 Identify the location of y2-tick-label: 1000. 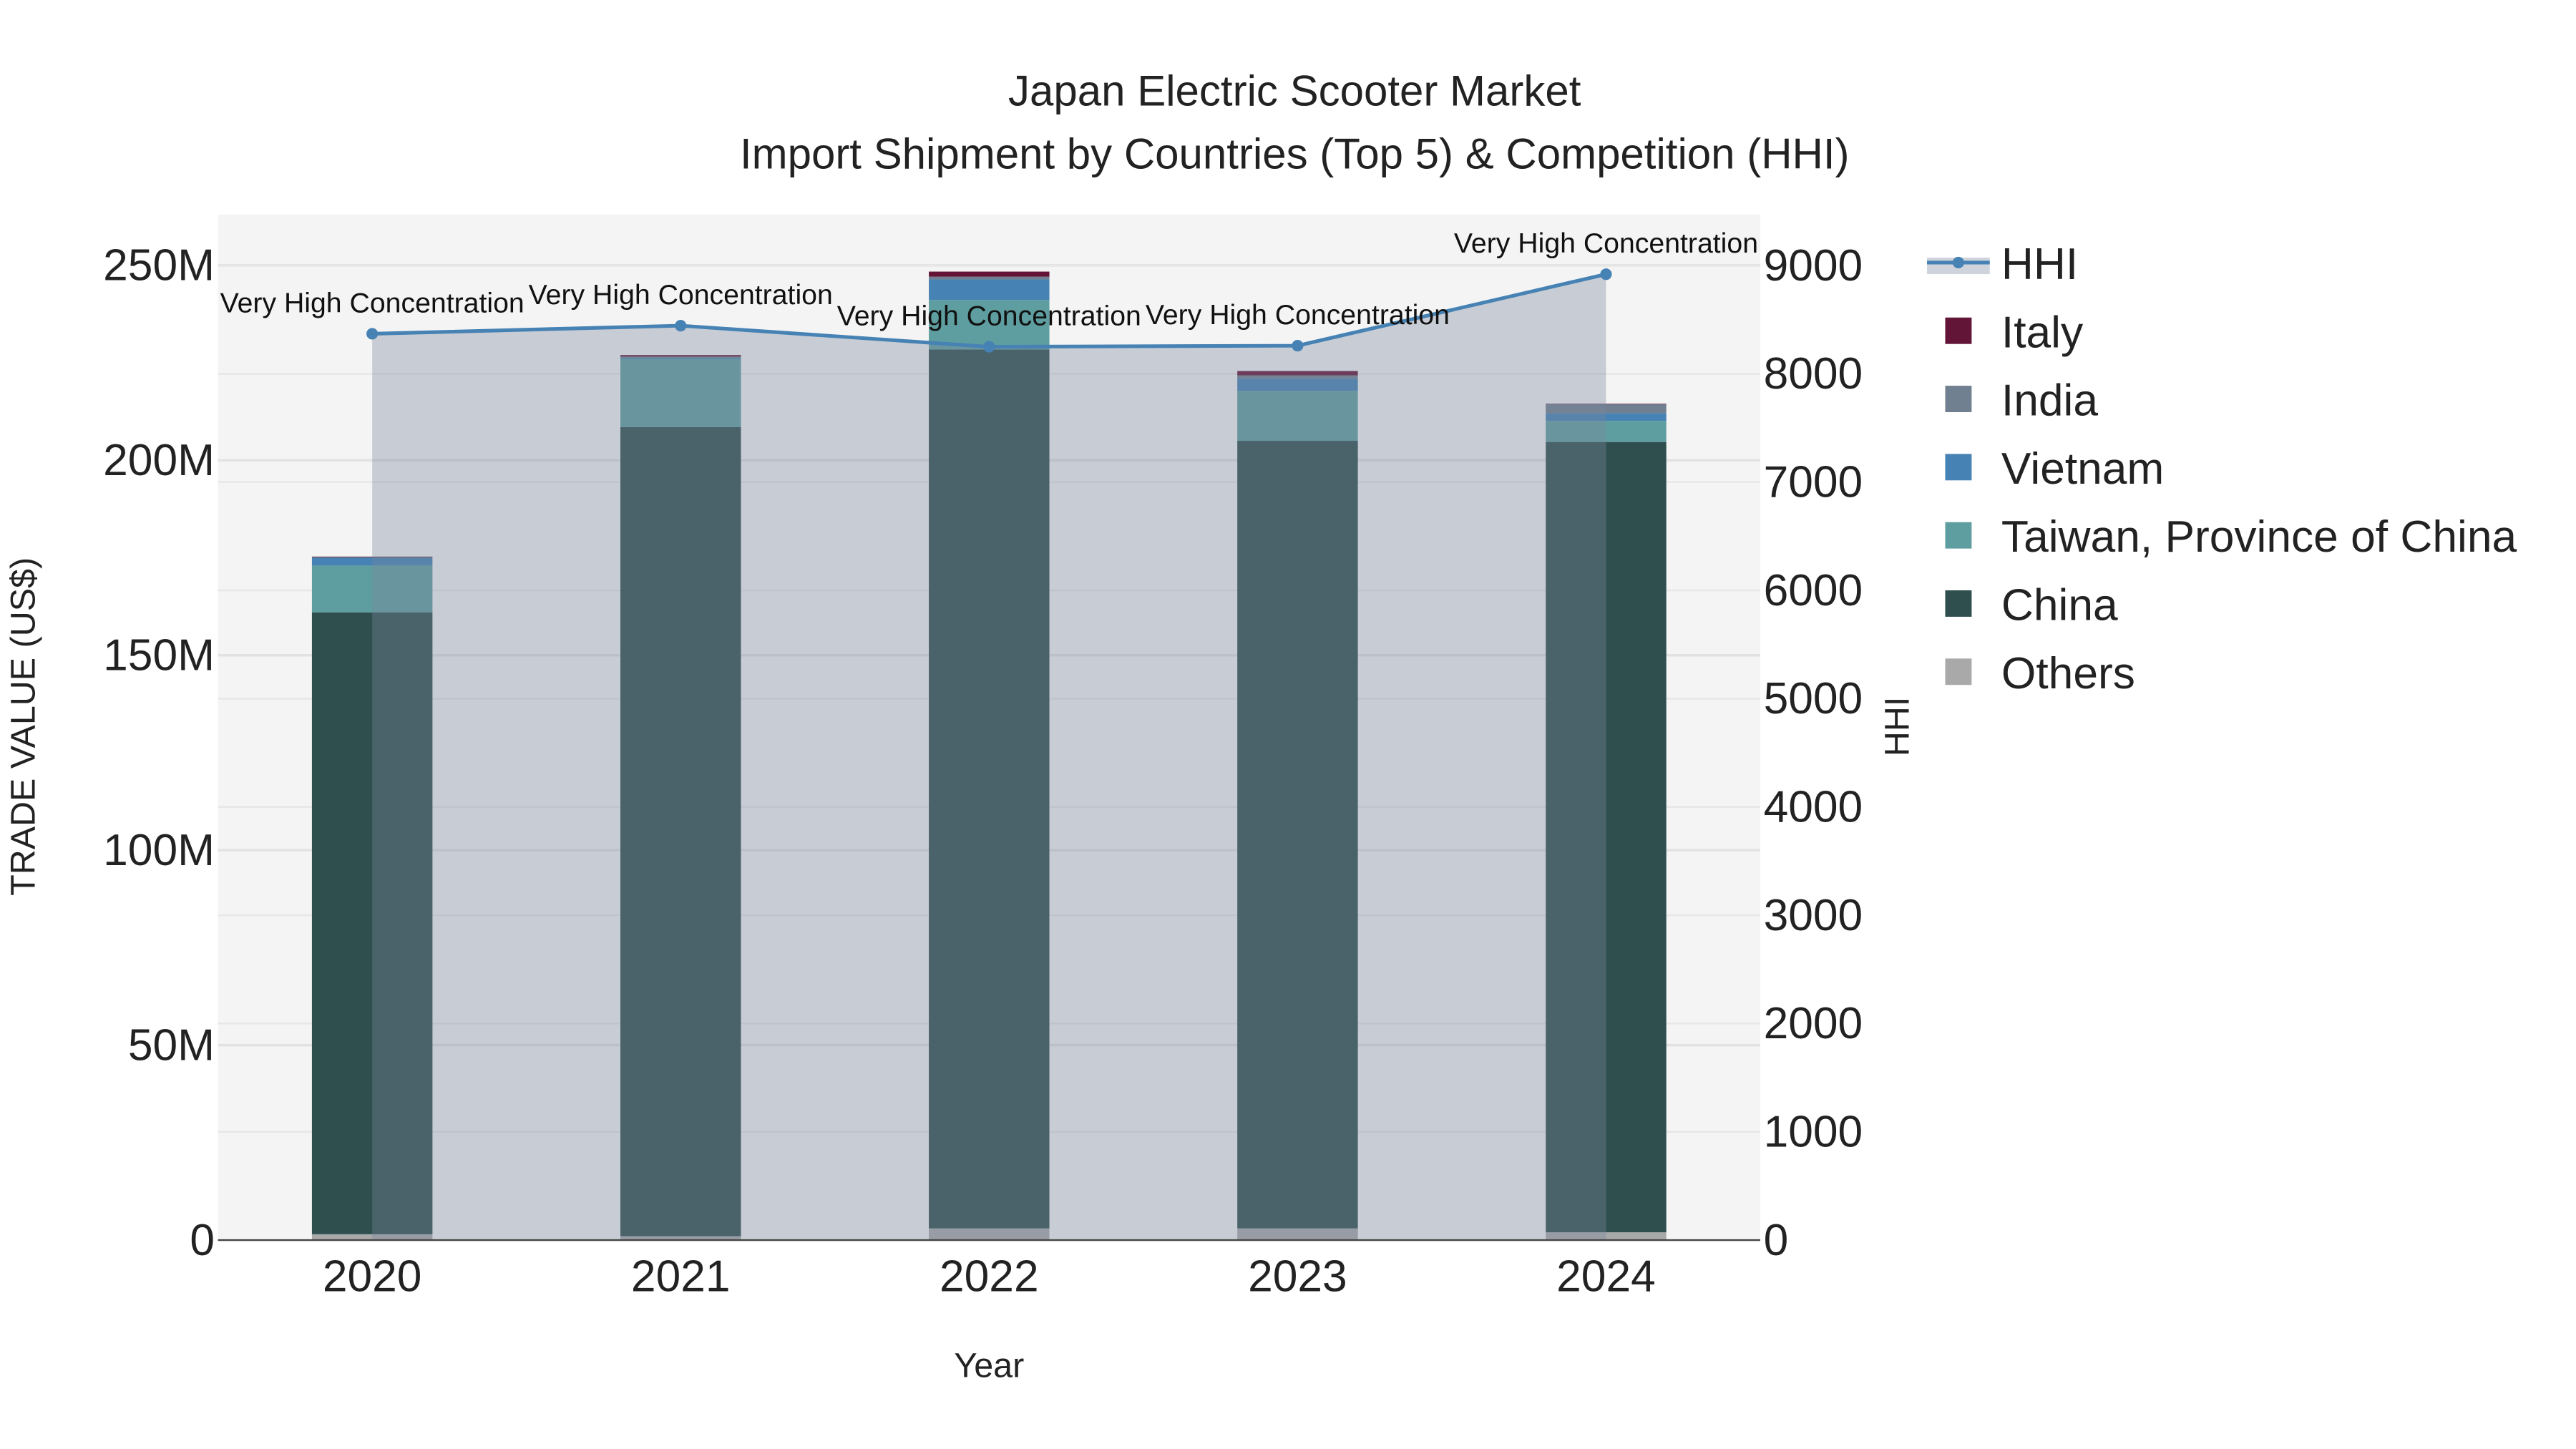
(1813, 1132).